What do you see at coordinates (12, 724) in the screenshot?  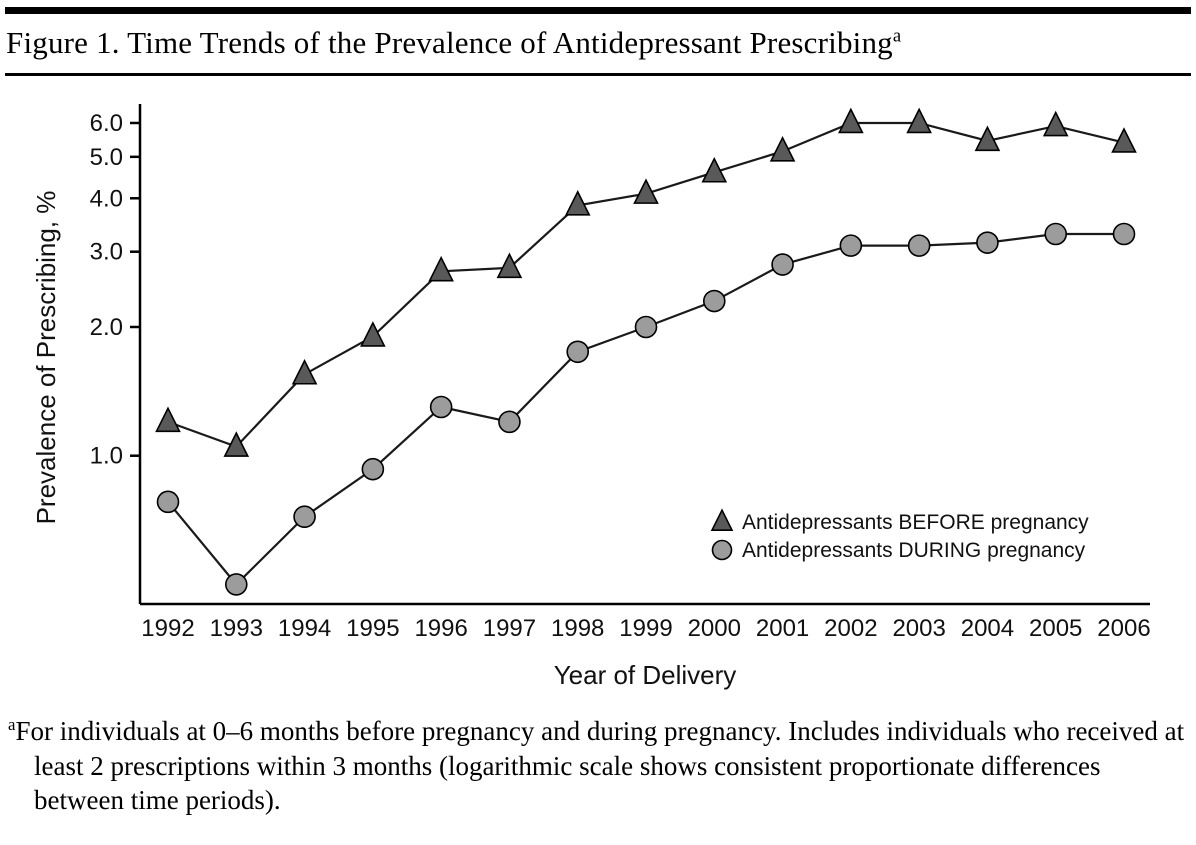 I see `footnote-superscript: a` at bounding box center [12, 724].